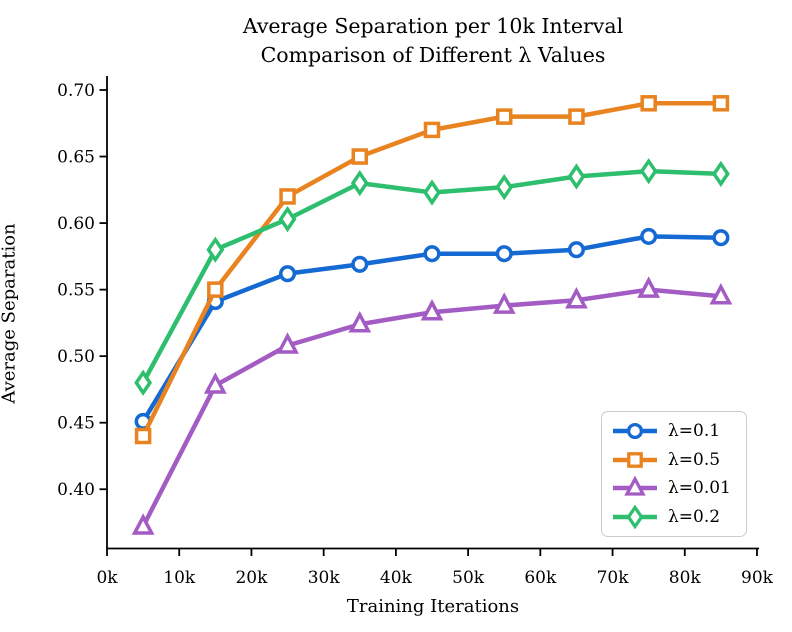  Describe the element at coordinates (10, 313) in the screenshot. I see `y-axis-label: Average Separation` at that location.